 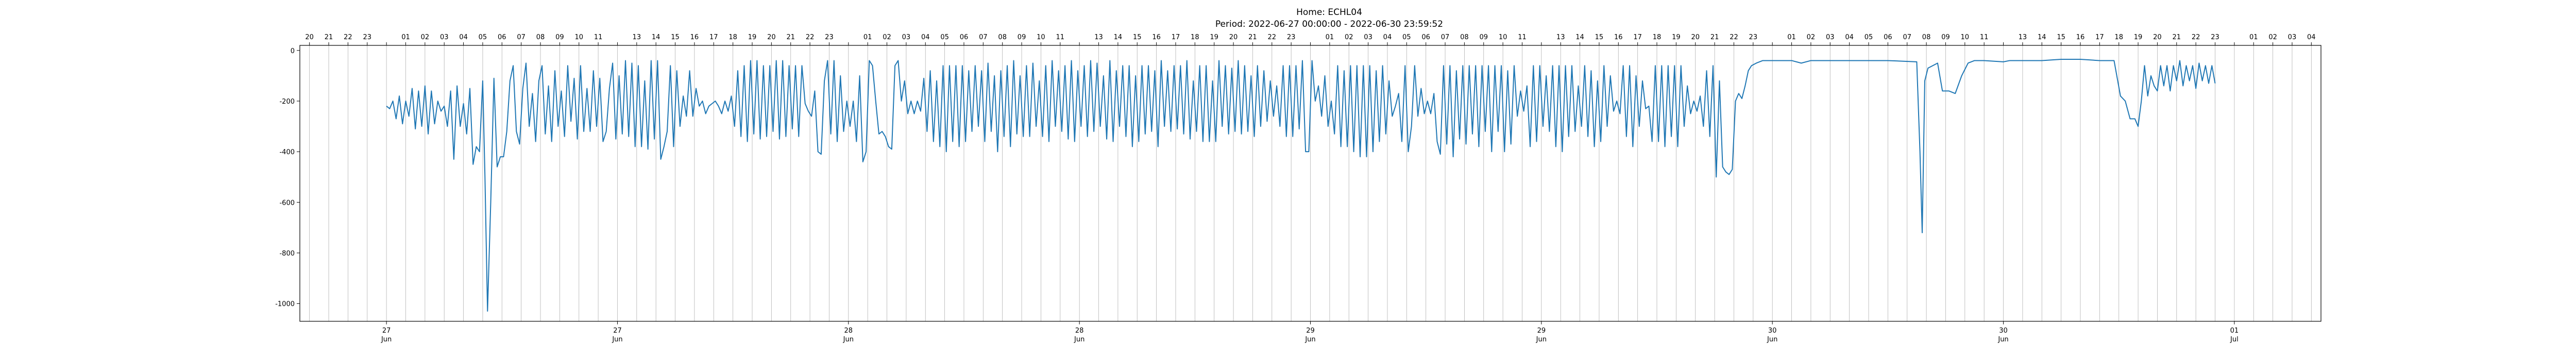 I want to click on y-tick-label: -200, so click(x=287, y=102).